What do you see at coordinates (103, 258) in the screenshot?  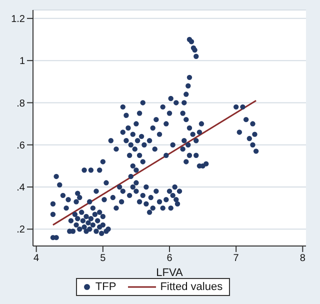 I see `x-tick-label: 5` at bounding box center [103, 258].